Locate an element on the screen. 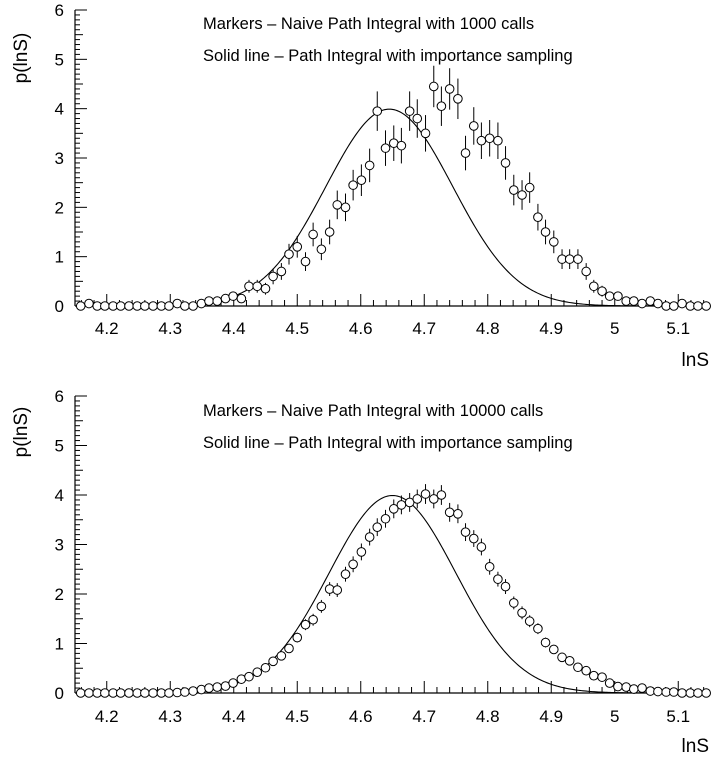 The image size is (713, 759). y-tick-label: 5 is located at coordinates (59, 446).